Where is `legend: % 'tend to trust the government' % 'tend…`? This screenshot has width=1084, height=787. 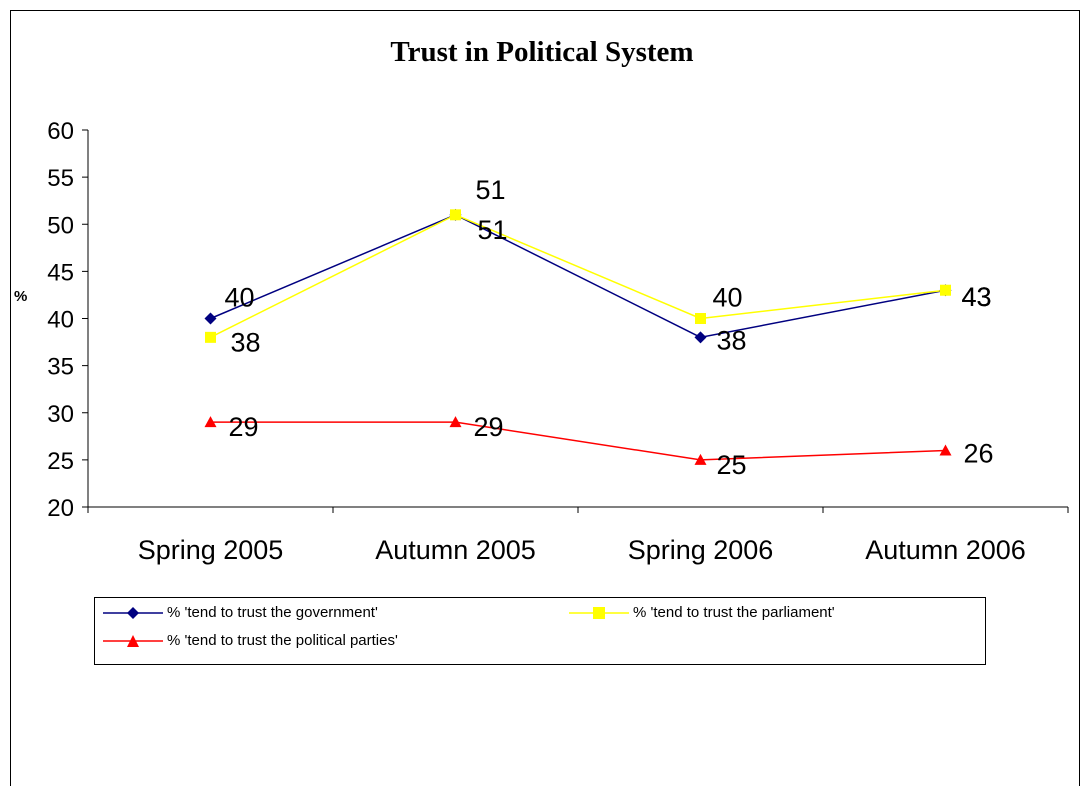
legend: % 'tend to trust the government' % 'tend… is located at coordinates (540, 631).